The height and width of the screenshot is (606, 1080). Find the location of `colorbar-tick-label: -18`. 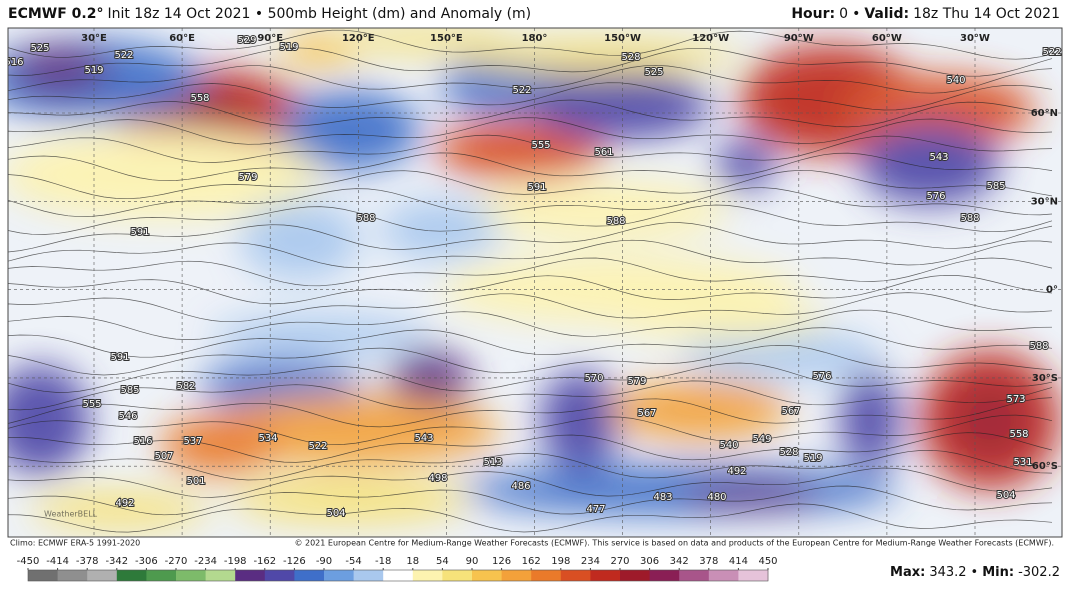

colorbar-tick-label: -18 is located at coordinates (383, 561).